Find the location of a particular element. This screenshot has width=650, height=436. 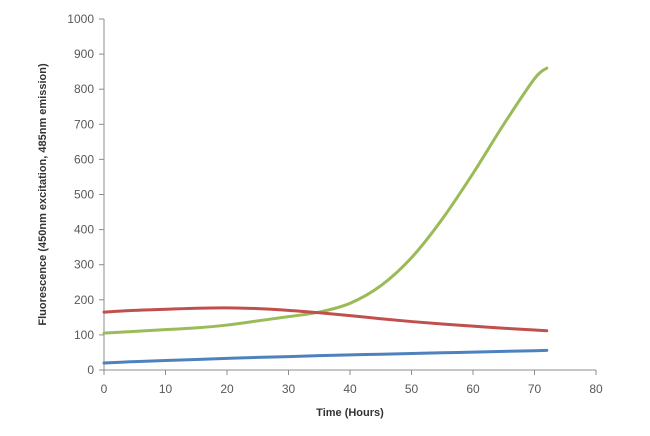

y-axis-ticks: 0 100 200 300 400 500 600 700 800 900 1000 is located at coordinates (85, 194).